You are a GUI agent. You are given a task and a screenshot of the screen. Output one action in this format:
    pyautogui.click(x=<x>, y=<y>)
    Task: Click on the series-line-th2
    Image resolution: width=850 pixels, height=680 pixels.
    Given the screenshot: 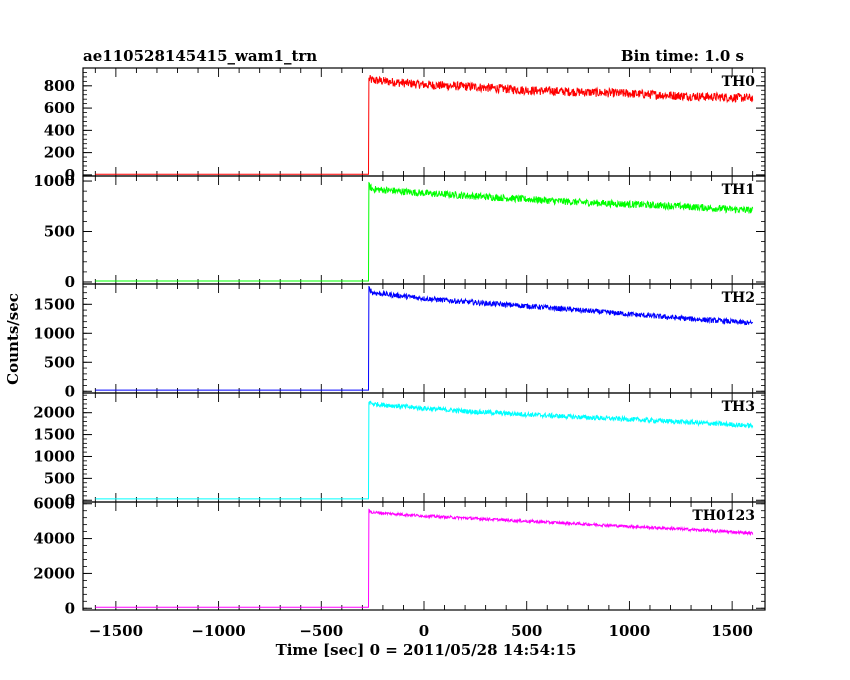 What is the action you would take?
    pyautogui.click(x=424, y=338)
    